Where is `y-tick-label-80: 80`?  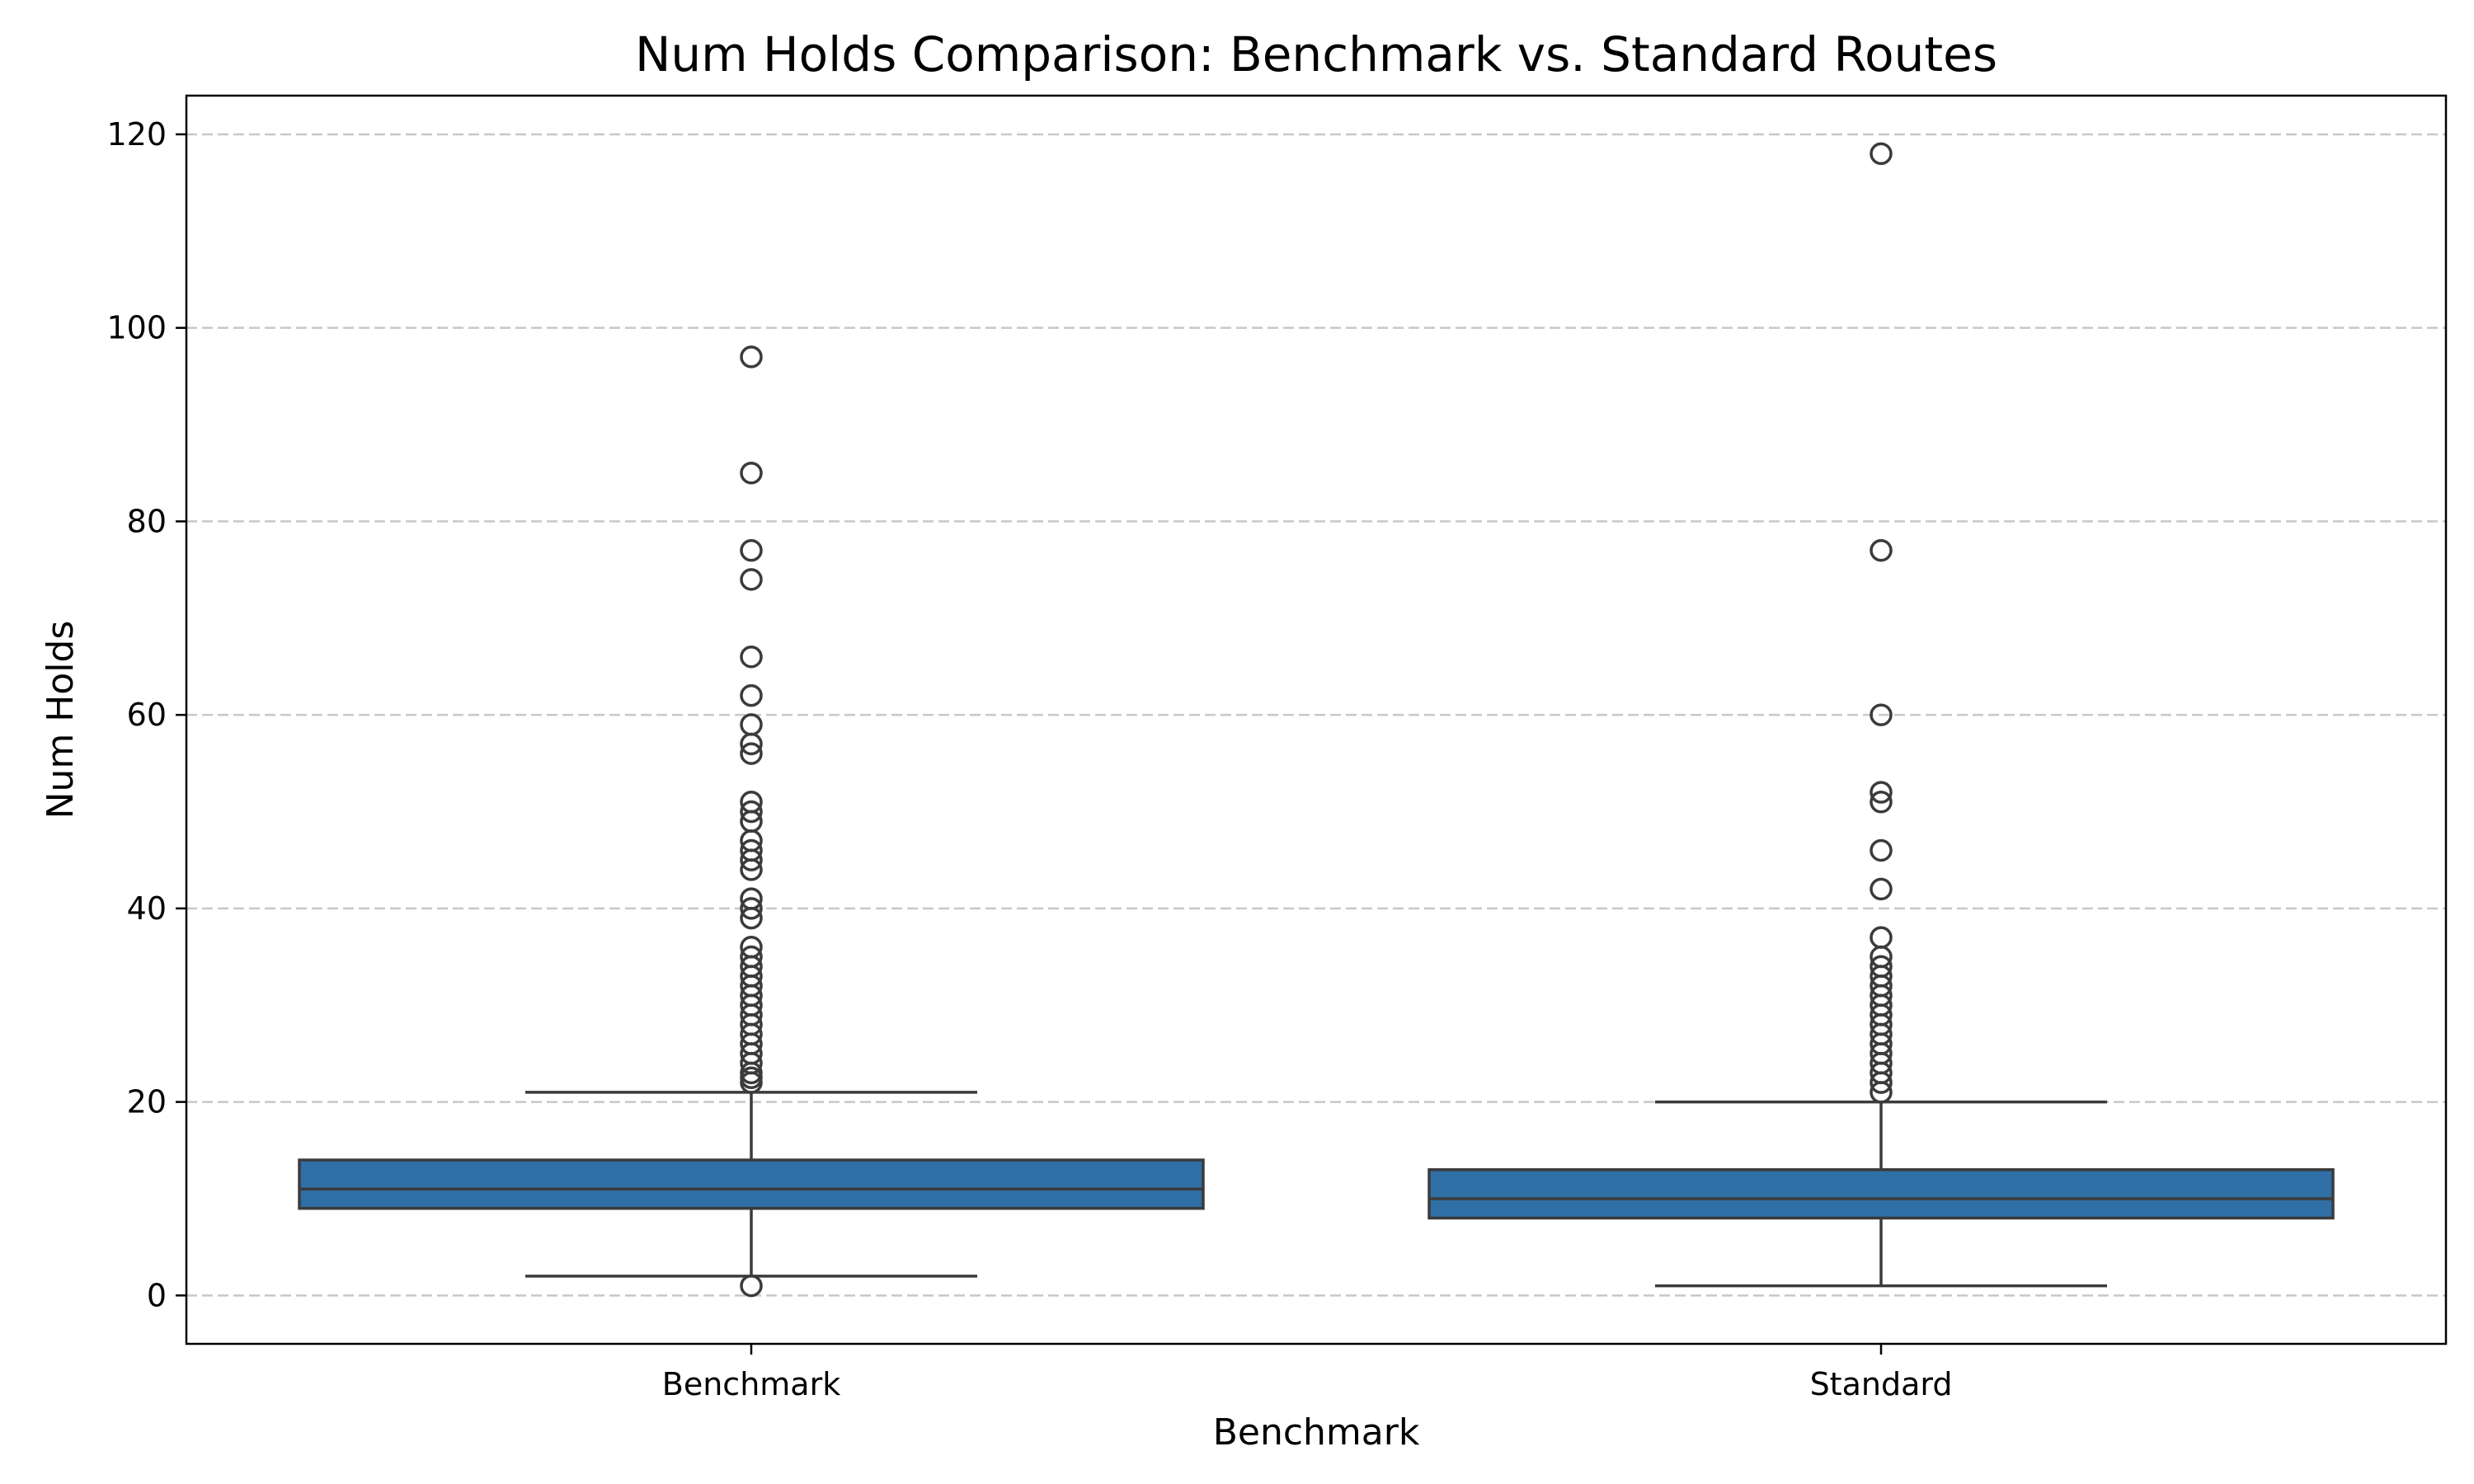 y-tick-label-80: 80 is located at coordinates (147, 521).